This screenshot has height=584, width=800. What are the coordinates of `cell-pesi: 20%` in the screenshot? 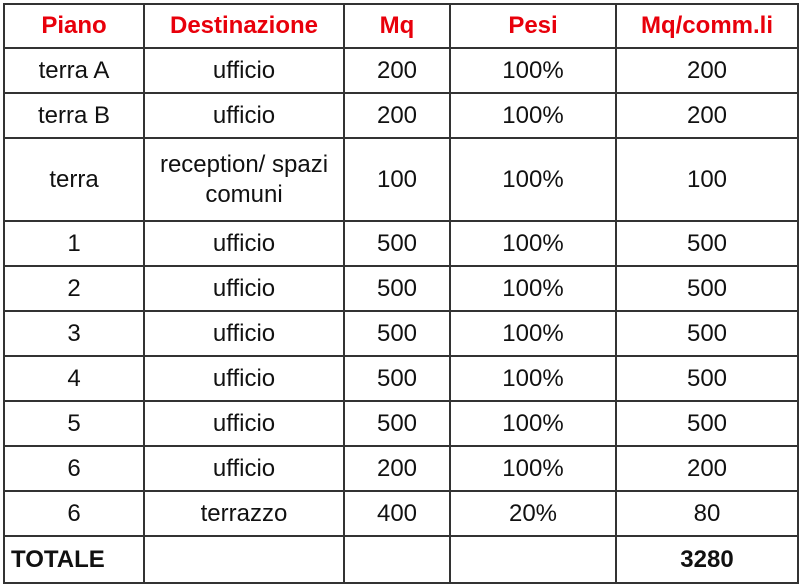 It's located at (533, 513).